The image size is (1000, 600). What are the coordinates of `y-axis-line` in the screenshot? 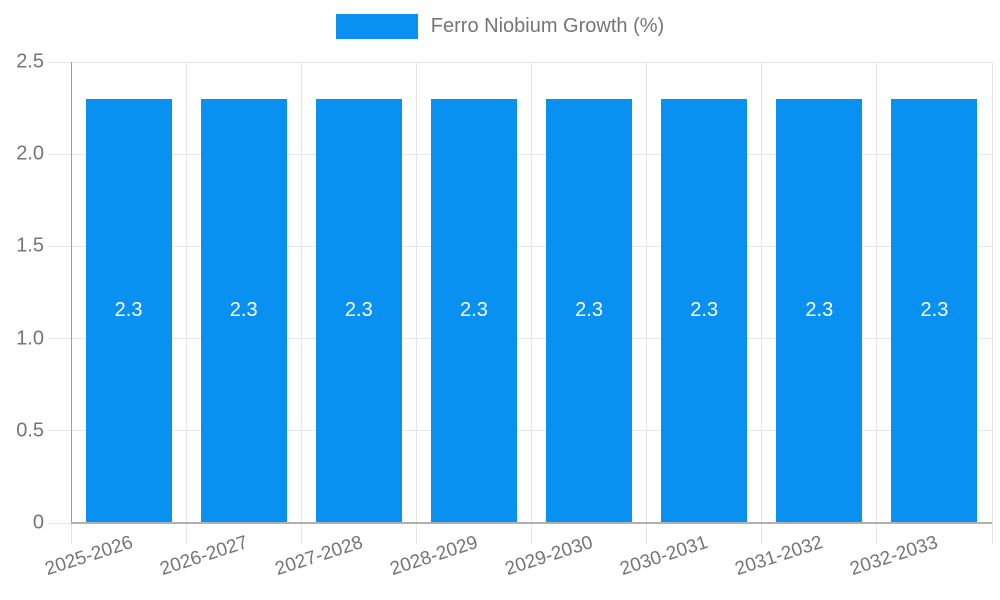 It's located at (71, 293).